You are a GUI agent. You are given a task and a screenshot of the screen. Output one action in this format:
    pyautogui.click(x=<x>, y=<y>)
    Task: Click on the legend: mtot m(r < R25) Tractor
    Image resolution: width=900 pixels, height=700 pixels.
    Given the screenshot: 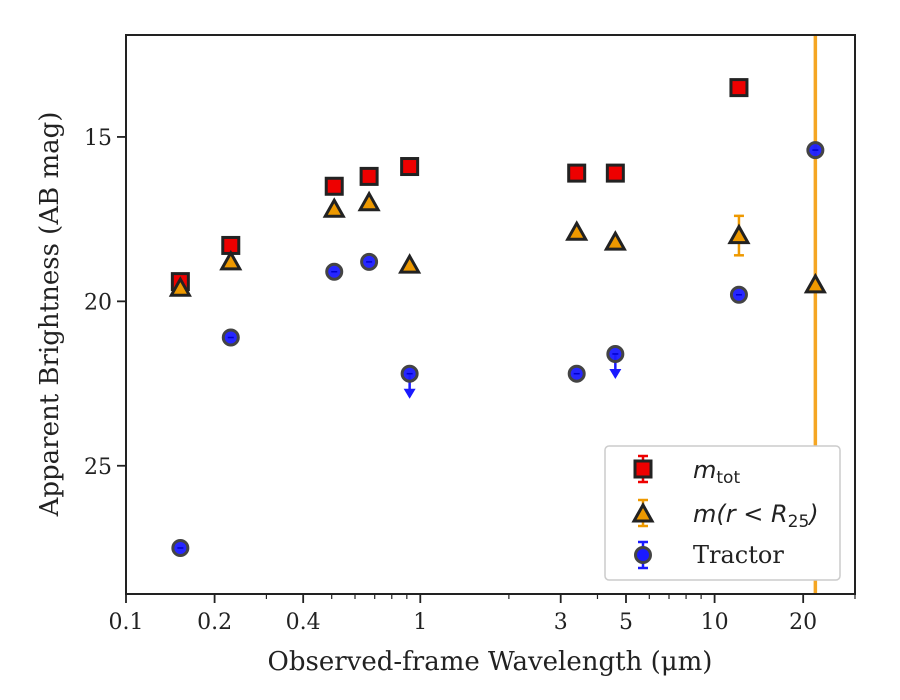 What is the action you would take?
    pyautogui.click(x=722, y=513)
    